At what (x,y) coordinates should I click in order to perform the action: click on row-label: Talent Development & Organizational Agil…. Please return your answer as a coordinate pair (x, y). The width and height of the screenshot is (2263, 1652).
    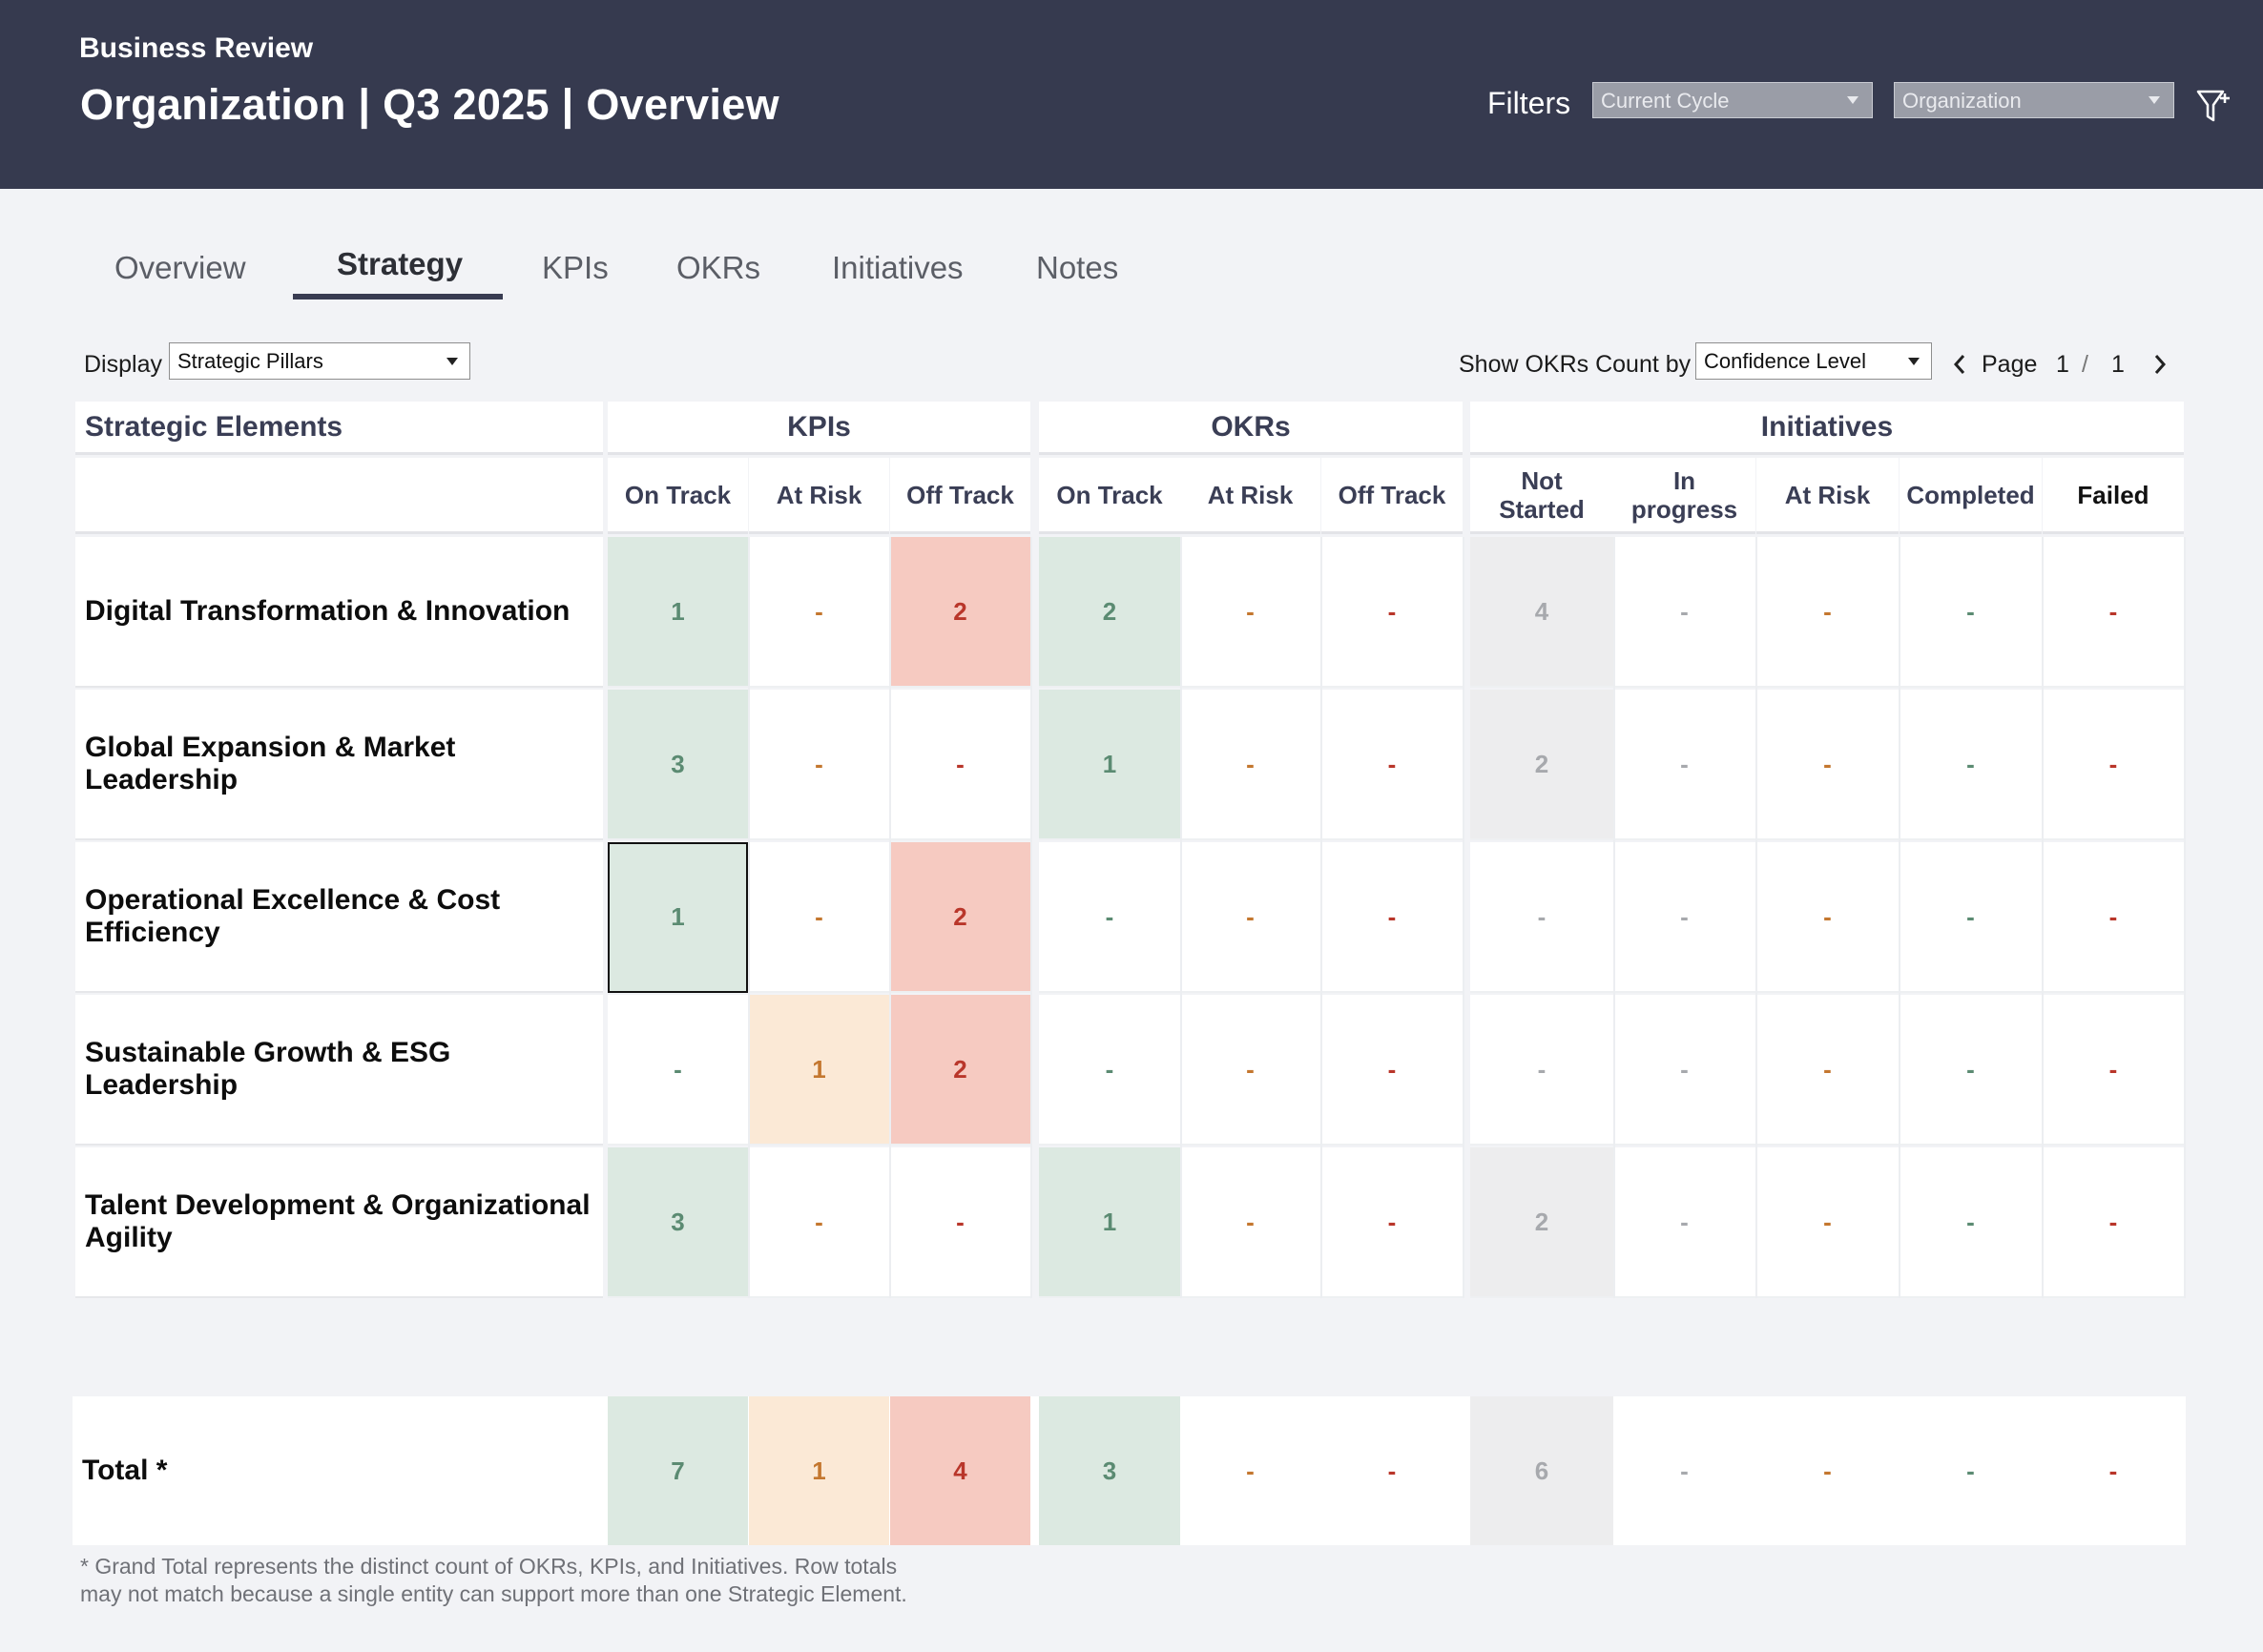
    Looking at the image, I should click on (339, 1222).